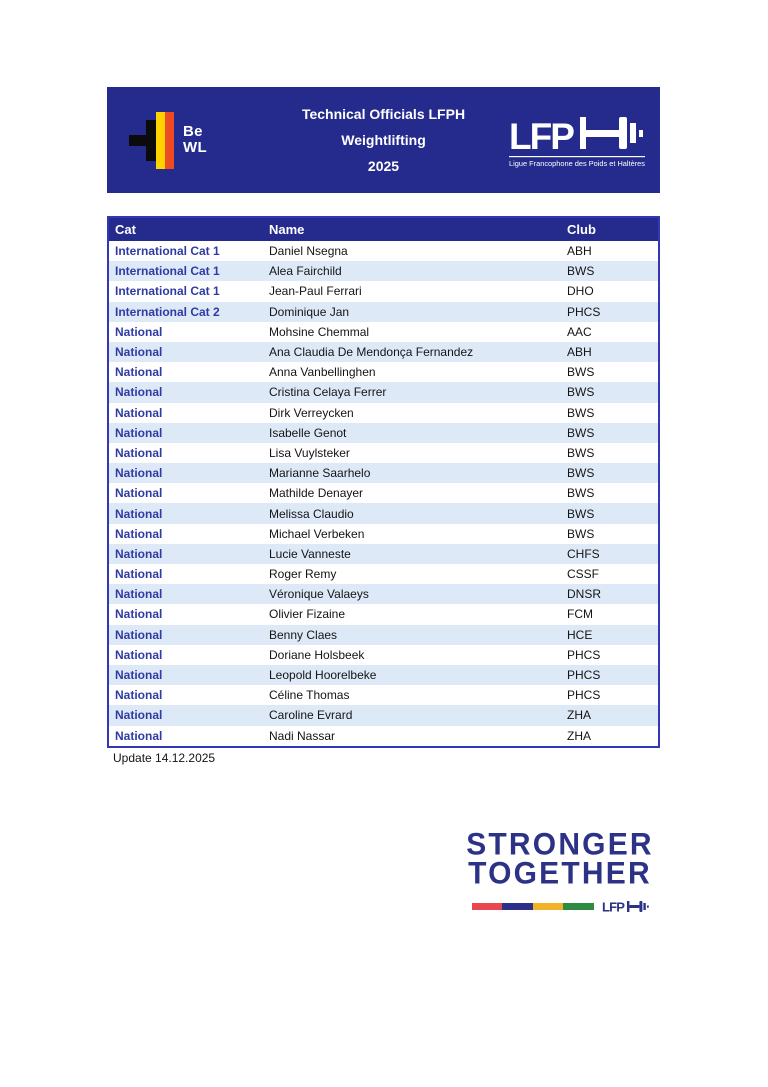  I want to click on cell-name: Lucie Vanneste, so click(310, 553).